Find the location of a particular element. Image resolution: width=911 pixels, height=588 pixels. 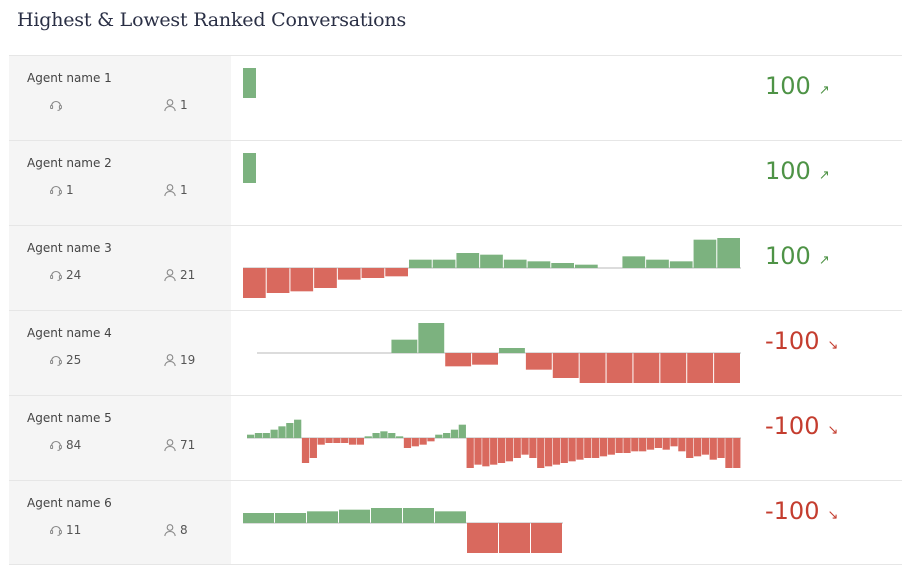

agent-info-panel: Agent name 5 84 71 is located at coordinates (120, 438).